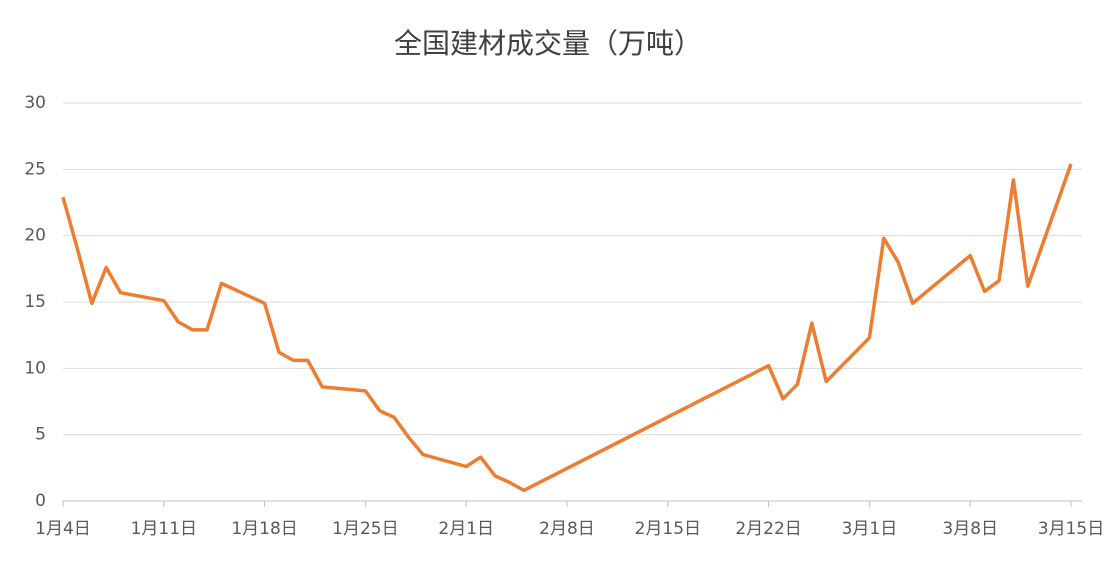  I want to click on y-tick-label: 25, so click(35, 169).